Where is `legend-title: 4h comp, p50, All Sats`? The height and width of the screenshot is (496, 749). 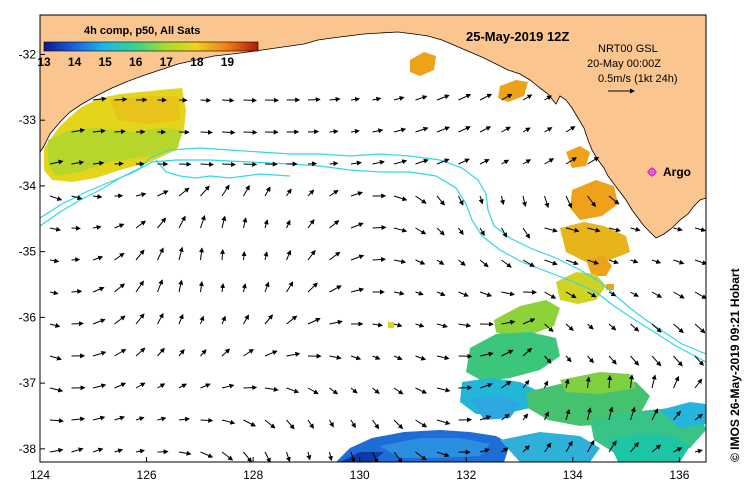 legend-title: 4h comp, p50, All Sats is located at coordinates (142, 31).